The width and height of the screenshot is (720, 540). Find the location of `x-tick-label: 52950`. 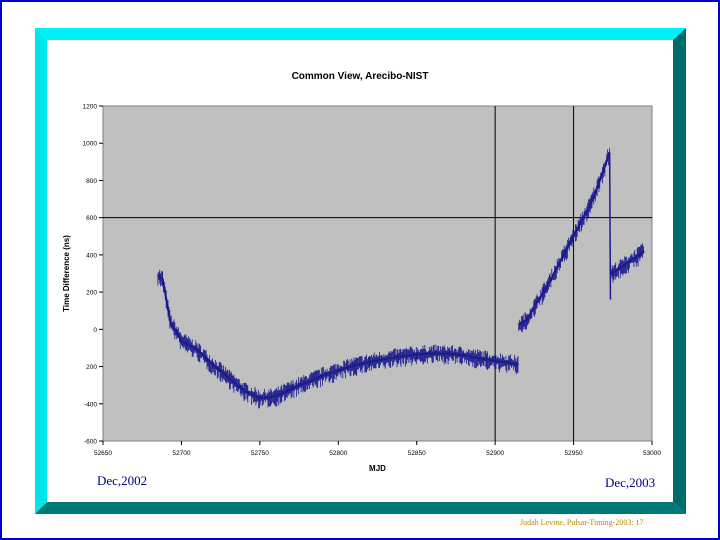

x-tick-label: 52950 is located at coordinates (574, 453).